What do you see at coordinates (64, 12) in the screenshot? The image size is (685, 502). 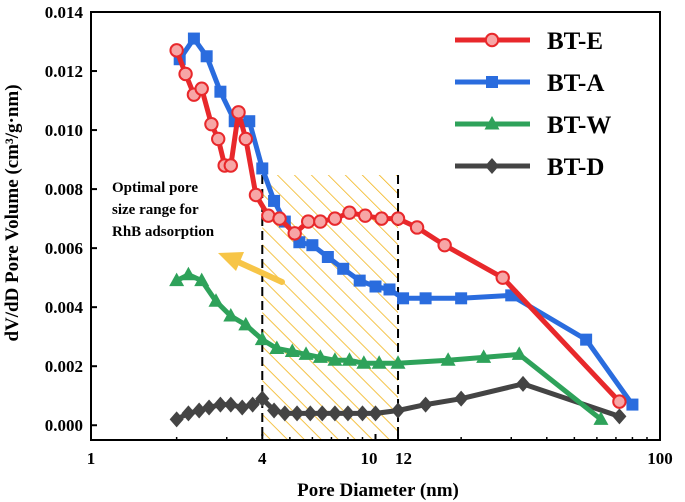 I see `y-tick-label: 0.014` at bounding box center [64, 12].